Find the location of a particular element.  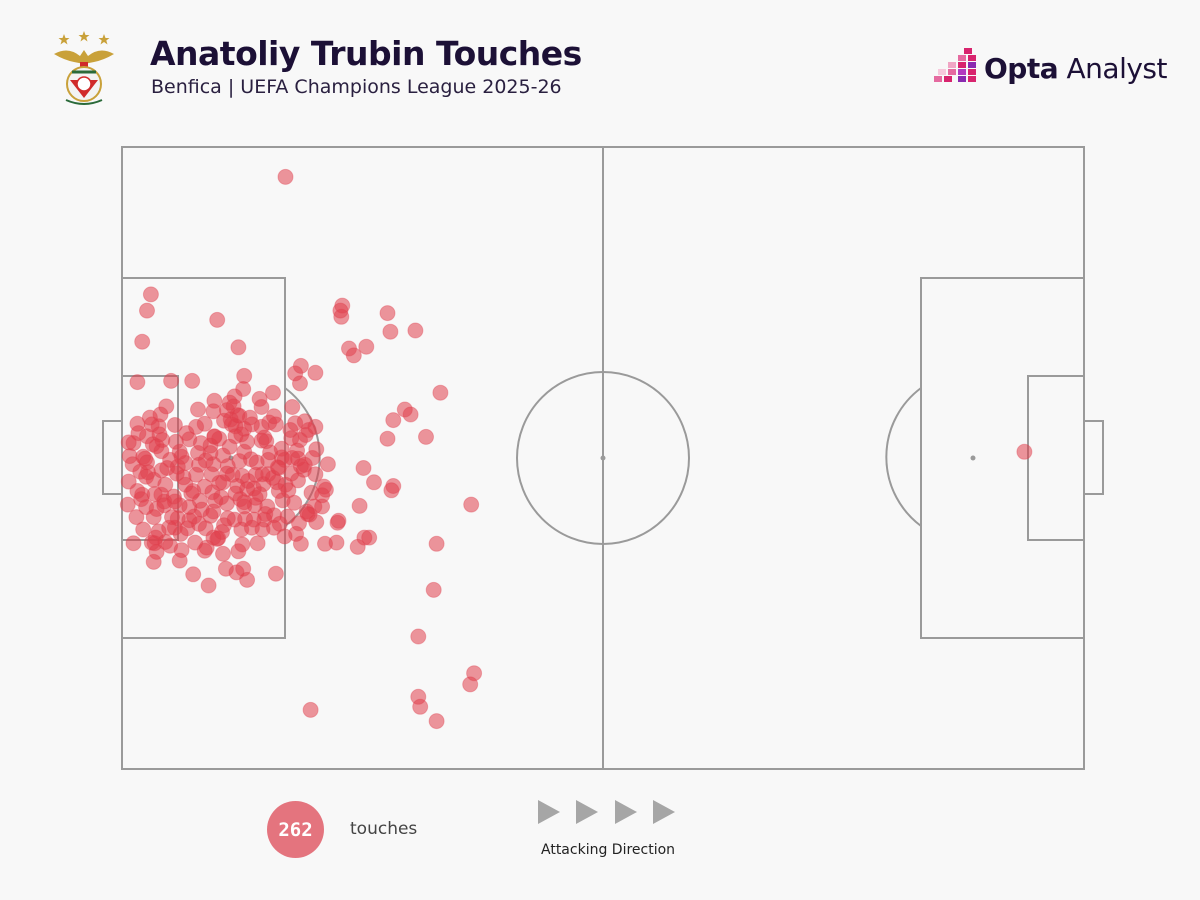

centre-spot is located at coordinates (603, 458).